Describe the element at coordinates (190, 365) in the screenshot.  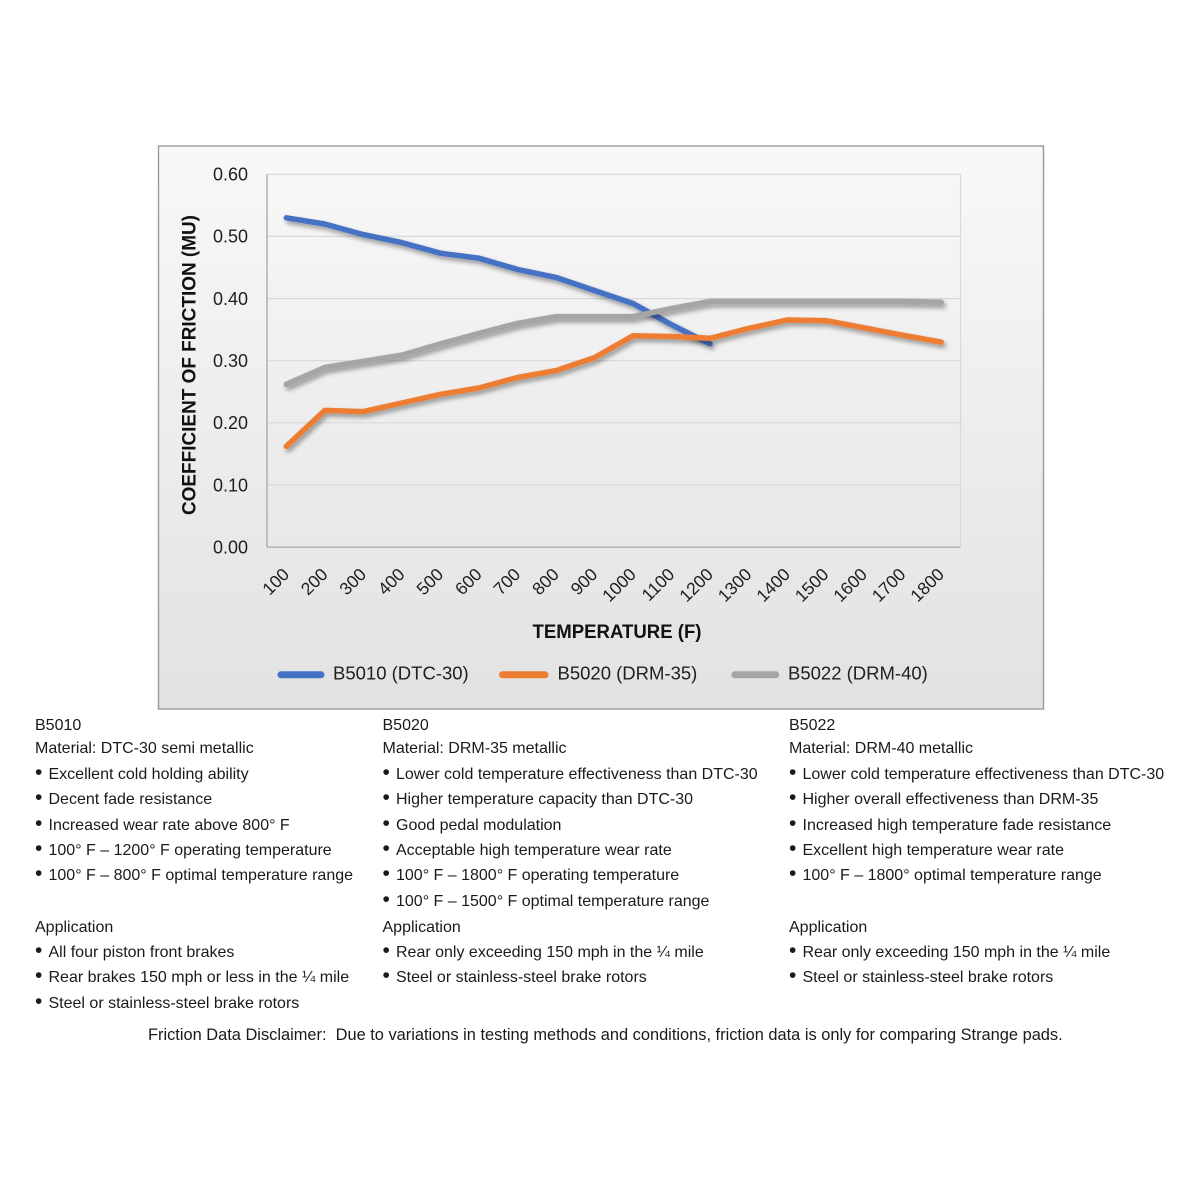
I see `svg-text: COEFFICIENT OF FRICTION (MU)` at that location.